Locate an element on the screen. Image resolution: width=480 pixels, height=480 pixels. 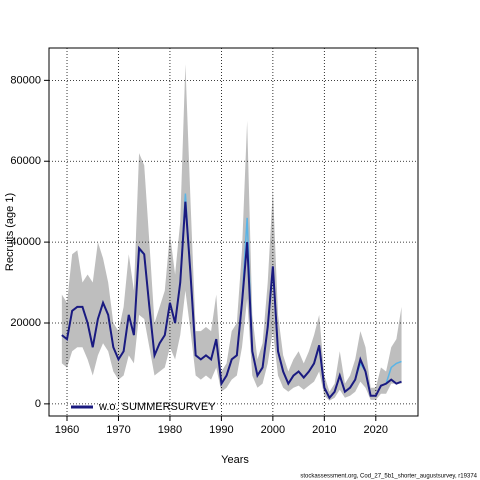
y-tick-label: 80000 is located at coordinates (25, 80).